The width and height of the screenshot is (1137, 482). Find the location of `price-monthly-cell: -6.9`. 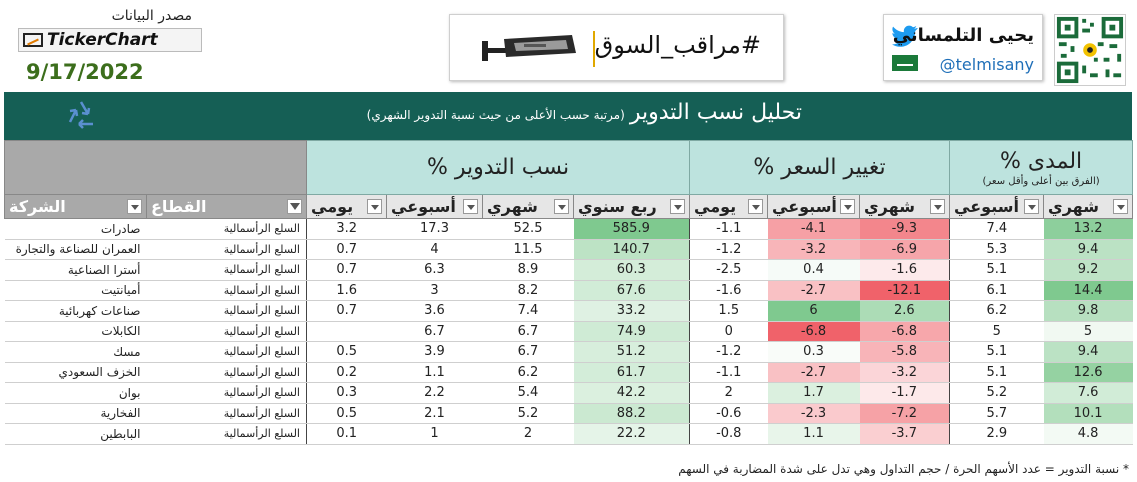

price-monthly-cell: -6.9 is located at coordinates (904, 249).